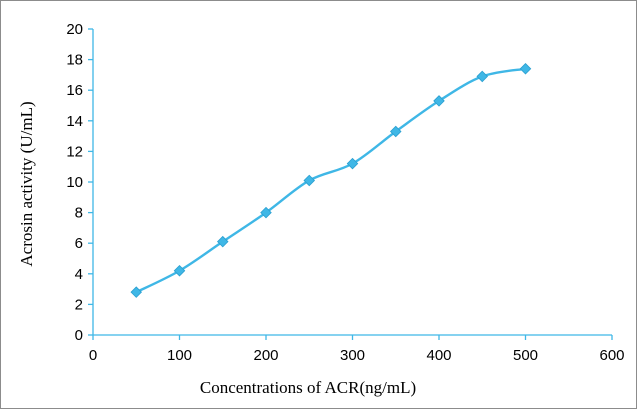  I want to click on x-tick-label: 500, so click(525, 355).